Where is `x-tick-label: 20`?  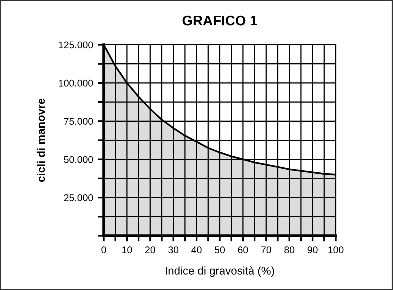
x-tick-label: 20 is located at coordinates (150, 250).